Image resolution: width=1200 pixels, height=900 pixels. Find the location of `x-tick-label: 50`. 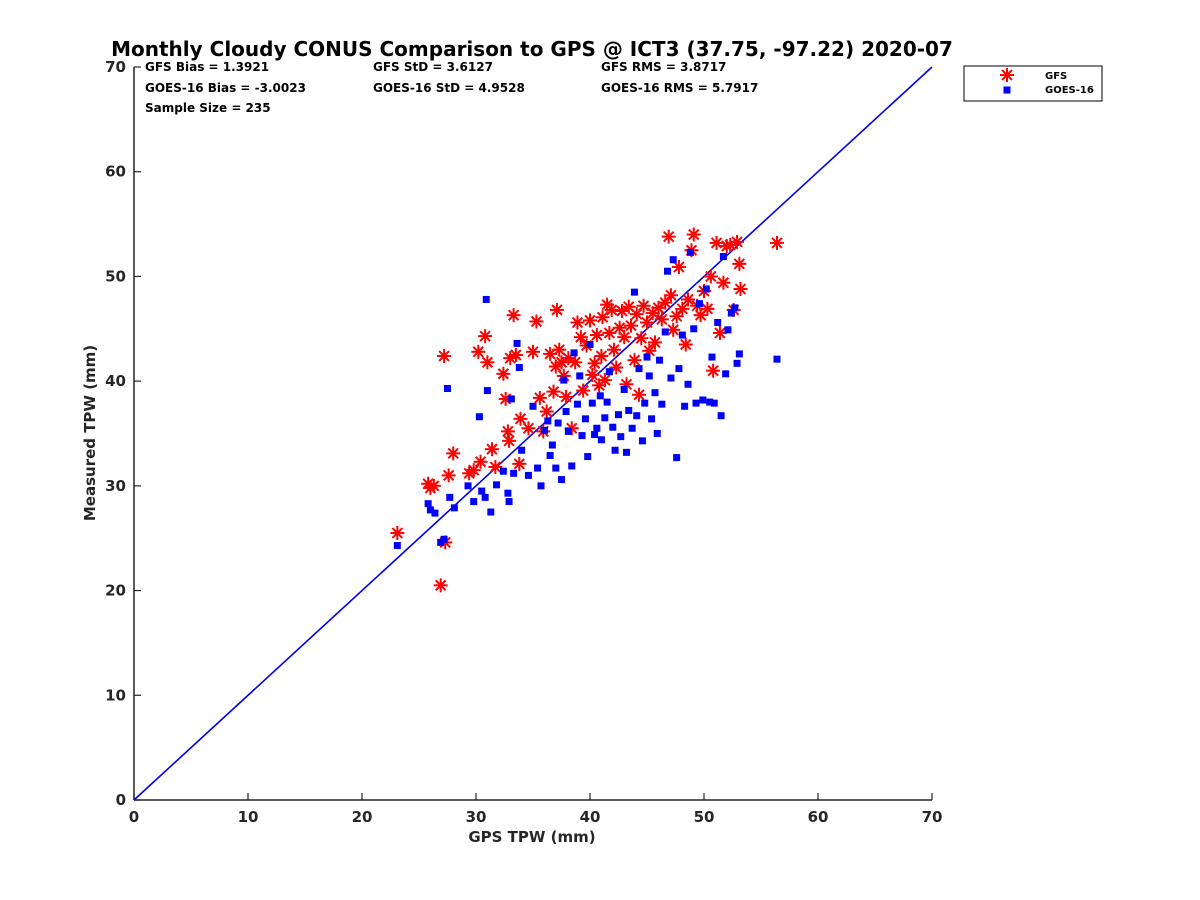

x-tick-label: 50 is located at coordinates (704, 817).